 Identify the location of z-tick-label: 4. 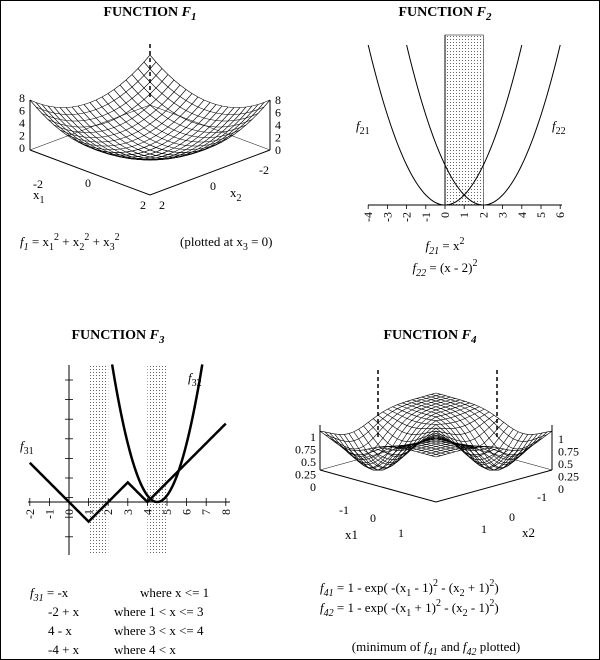
(22, 123).